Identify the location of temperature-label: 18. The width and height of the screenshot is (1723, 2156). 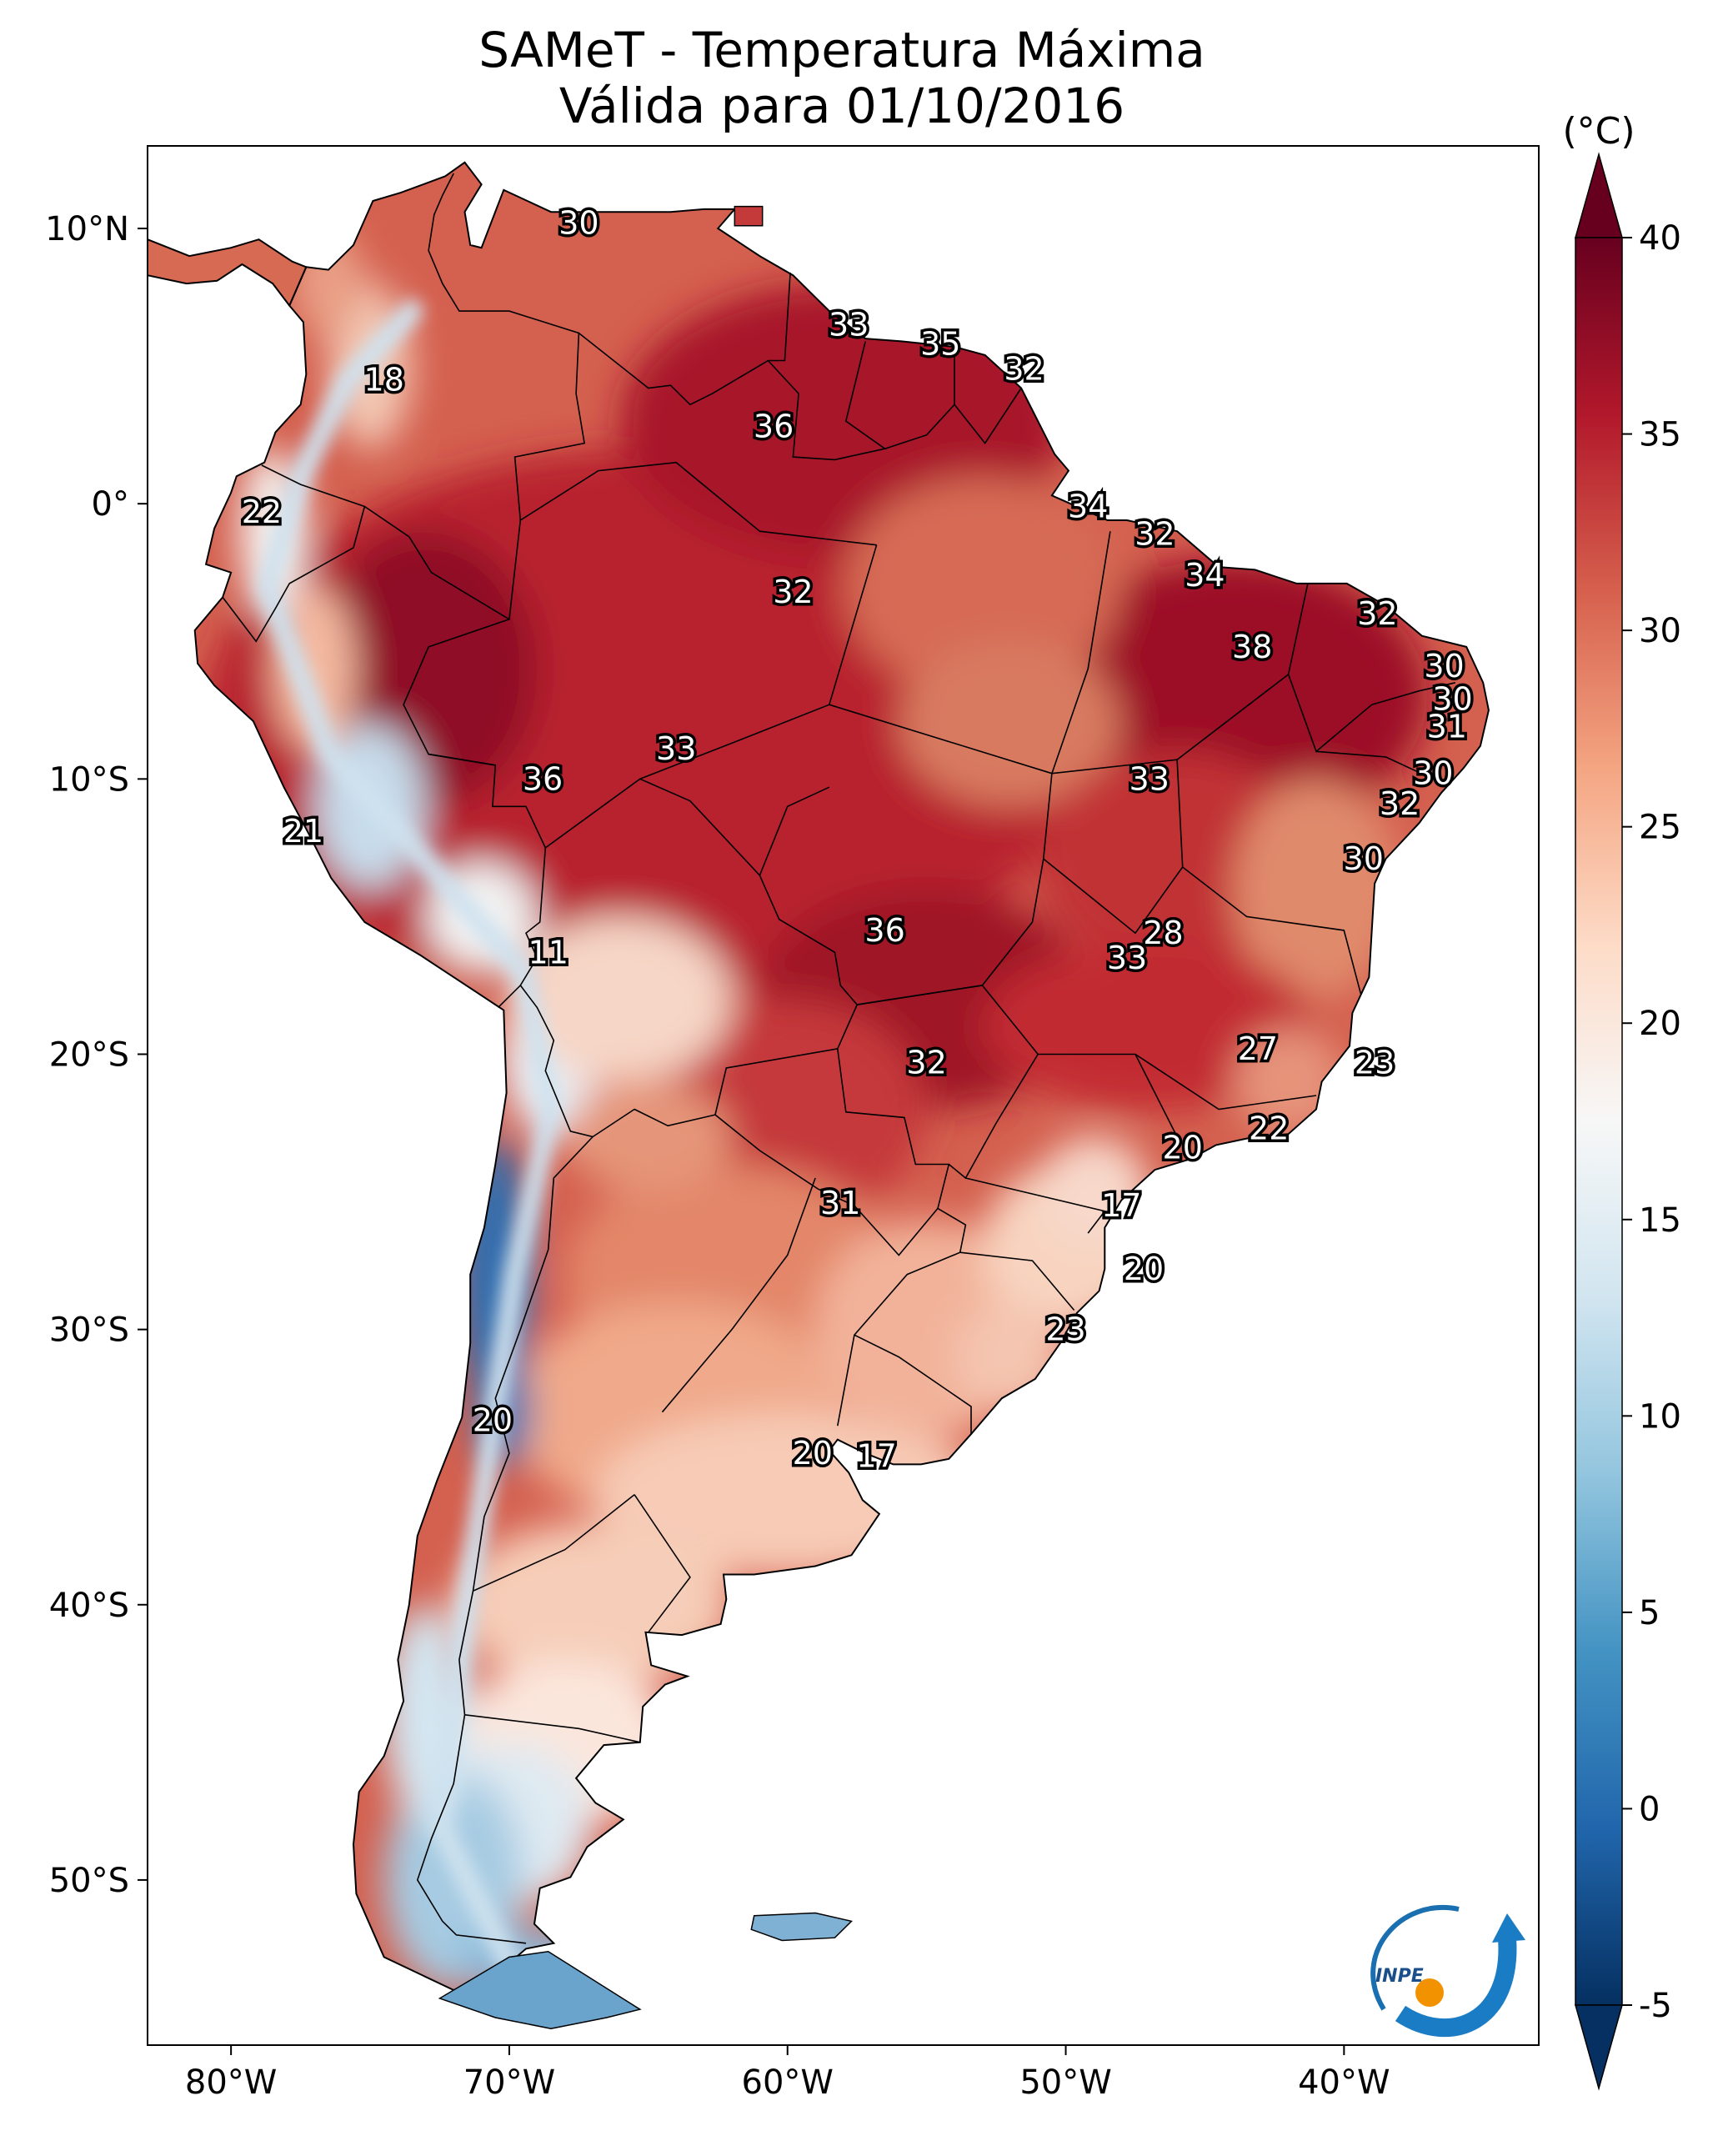
(384, 380).